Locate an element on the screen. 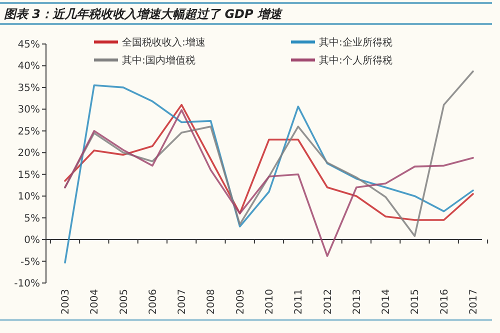  x-tick-label: 2015 is located at coordinates (416, 301).